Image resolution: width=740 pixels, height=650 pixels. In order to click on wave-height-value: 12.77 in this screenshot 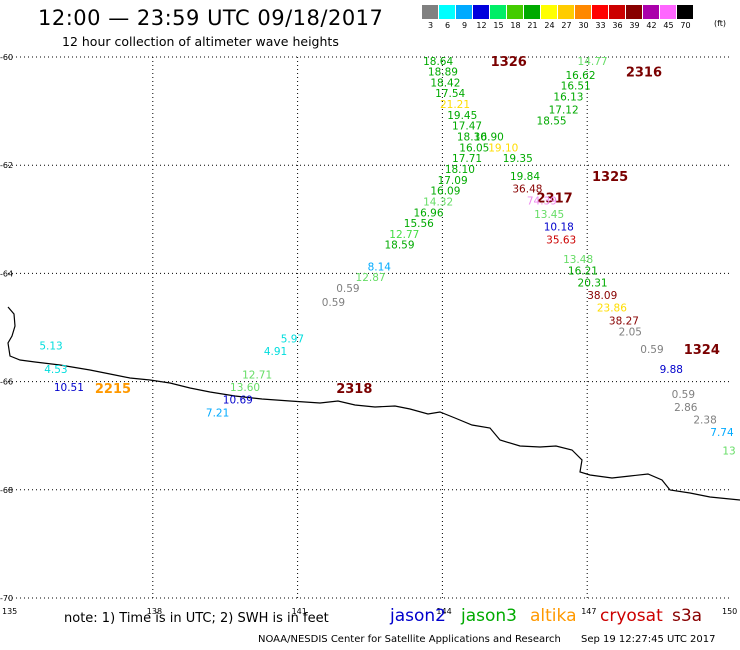, I will do `click(404, 235)`.